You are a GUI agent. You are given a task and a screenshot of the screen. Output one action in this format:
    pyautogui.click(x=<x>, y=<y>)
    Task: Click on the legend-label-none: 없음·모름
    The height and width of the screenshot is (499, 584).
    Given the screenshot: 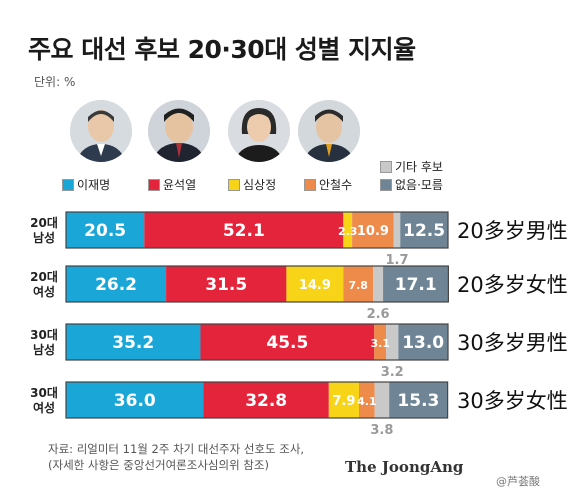 What is the action you would take?
    pyautogui.click(x=419, y=185)
    